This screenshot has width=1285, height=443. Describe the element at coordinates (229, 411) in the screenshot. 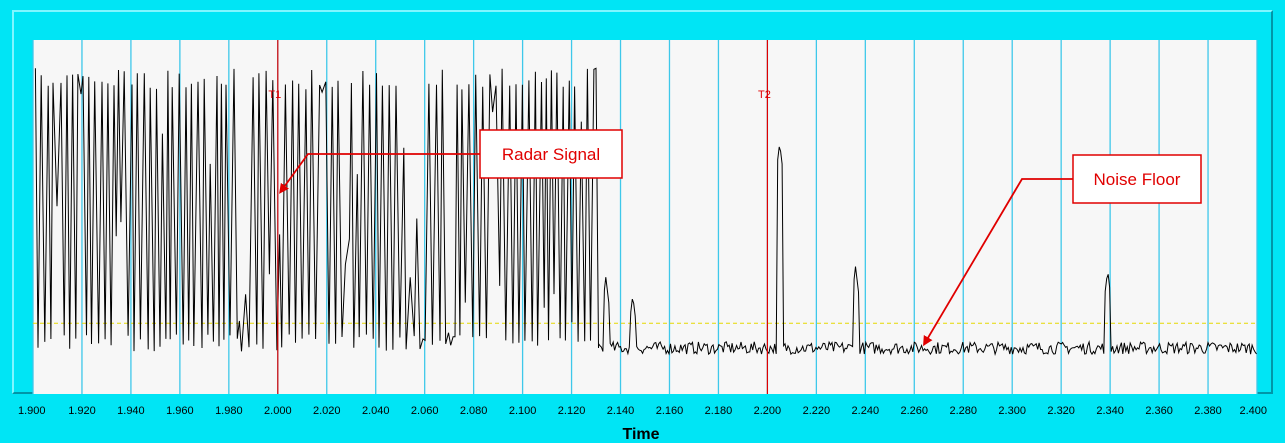

I see `x-tick-label: 1.980` at that location.